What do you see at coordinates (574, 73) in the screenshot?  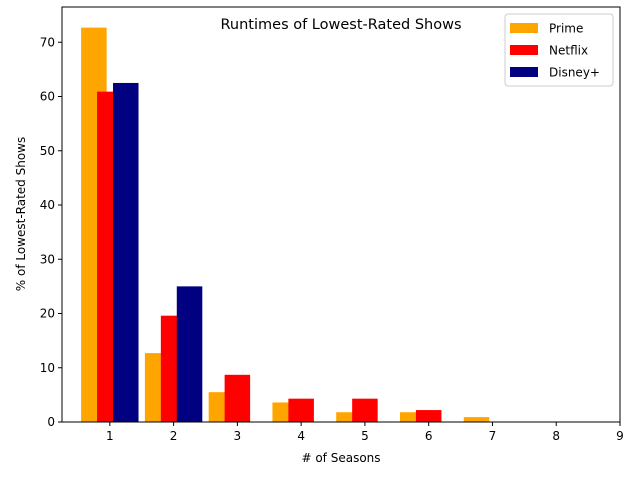 I see `legend-label: Disney+` at bounding box center [574, 73].